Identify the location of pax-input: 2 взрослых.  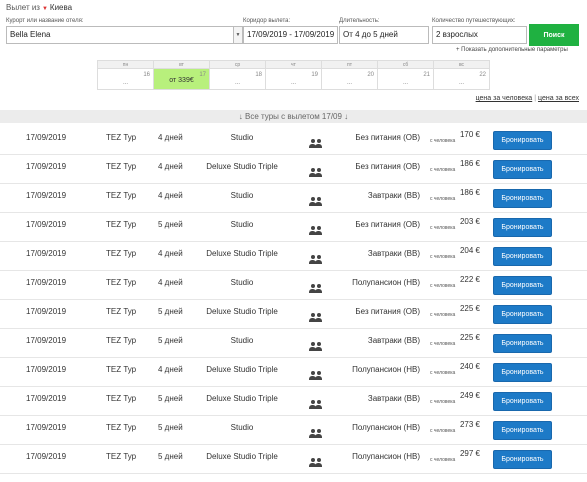
(479, 35).